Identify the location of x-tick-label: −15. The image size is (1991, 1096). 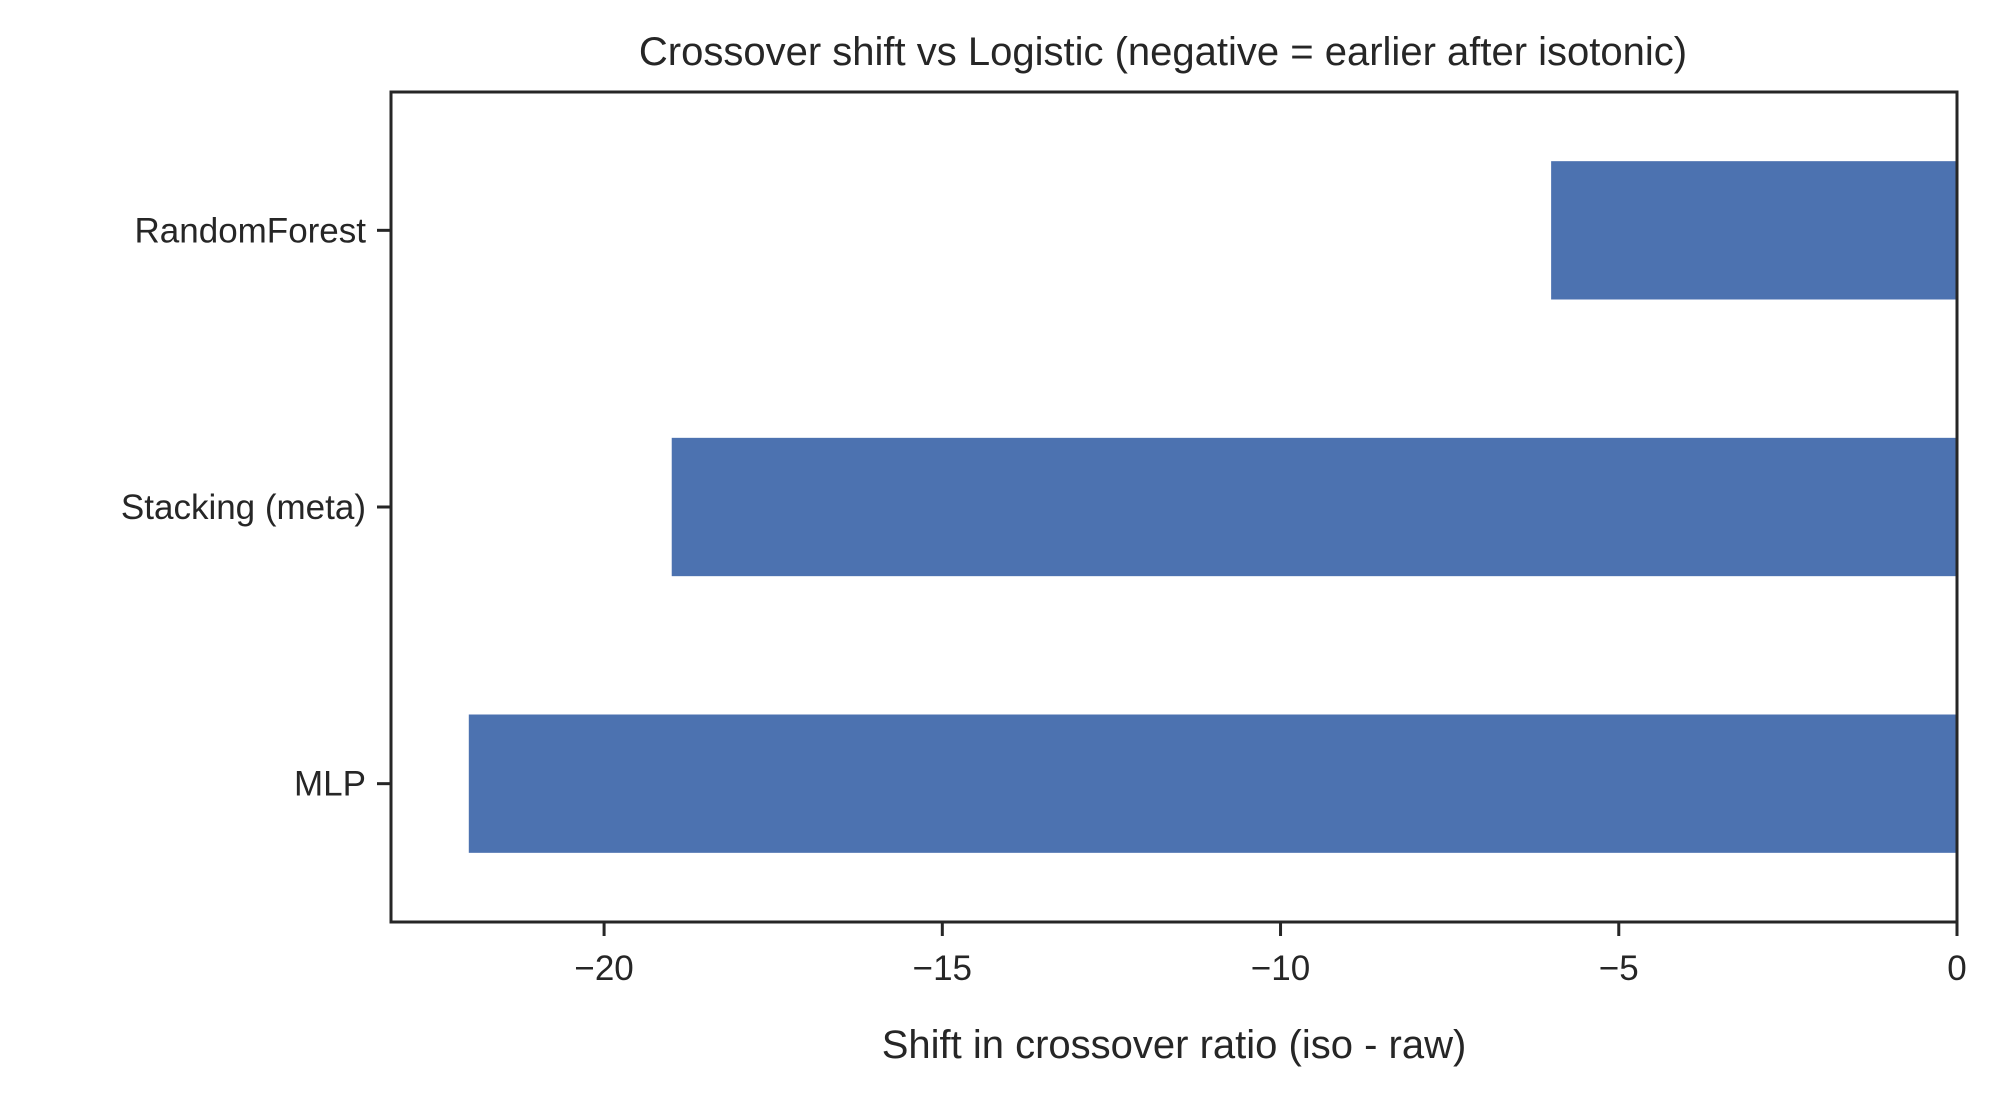
(942, 968).